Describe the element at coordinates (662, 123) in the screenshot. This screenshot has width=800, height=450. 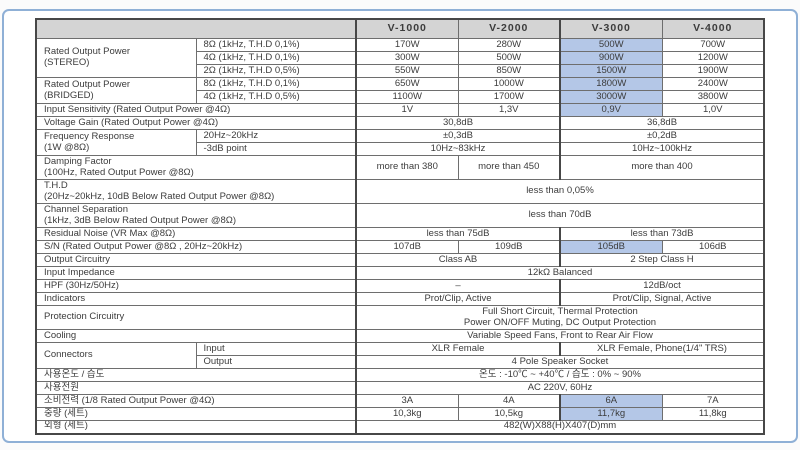
I see `spec-value: 36,8dB` at that location.